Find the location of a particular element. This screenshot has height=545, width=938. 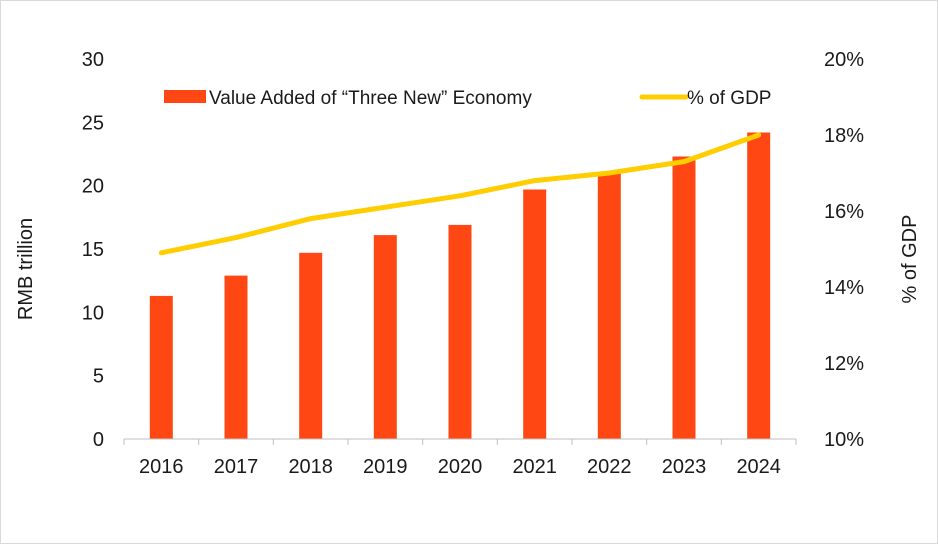

bar-2021 is located at coordinates (534, 315).